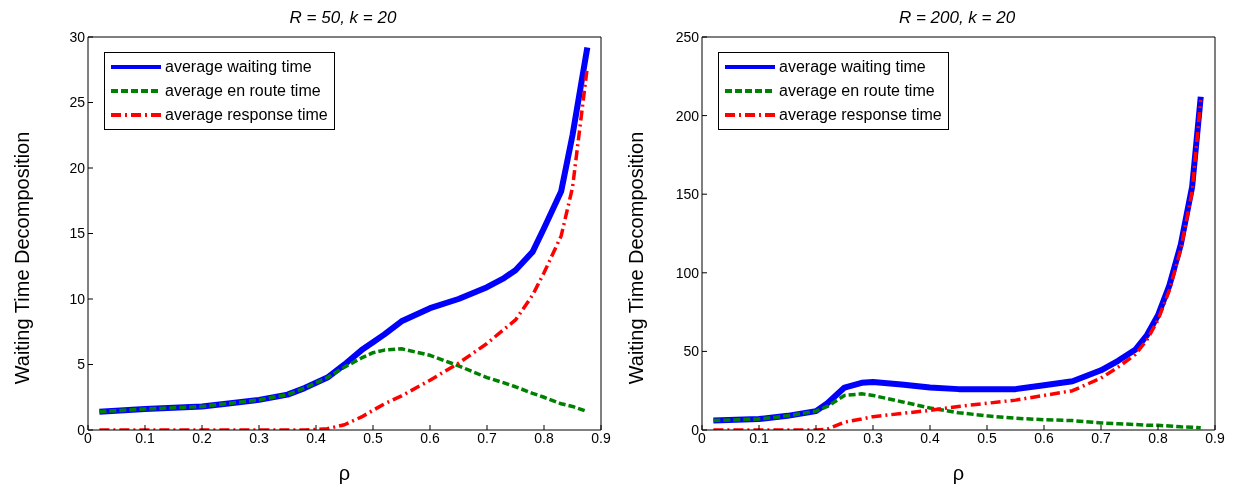 This screenshot has height=500, width=1240. What do you see at coordinates (687, 36) in the screenshot?
I see `y-tick-label: 250` at bounding box center [687, 36].